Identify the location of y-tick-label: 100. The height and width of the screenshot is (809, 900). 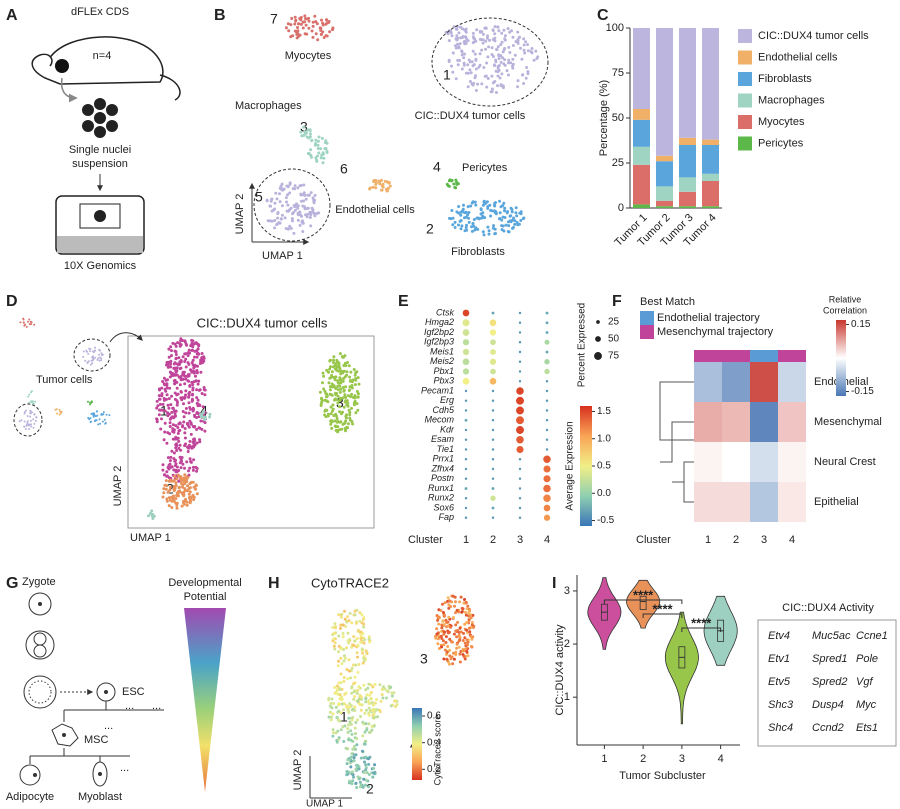
(615, 28).